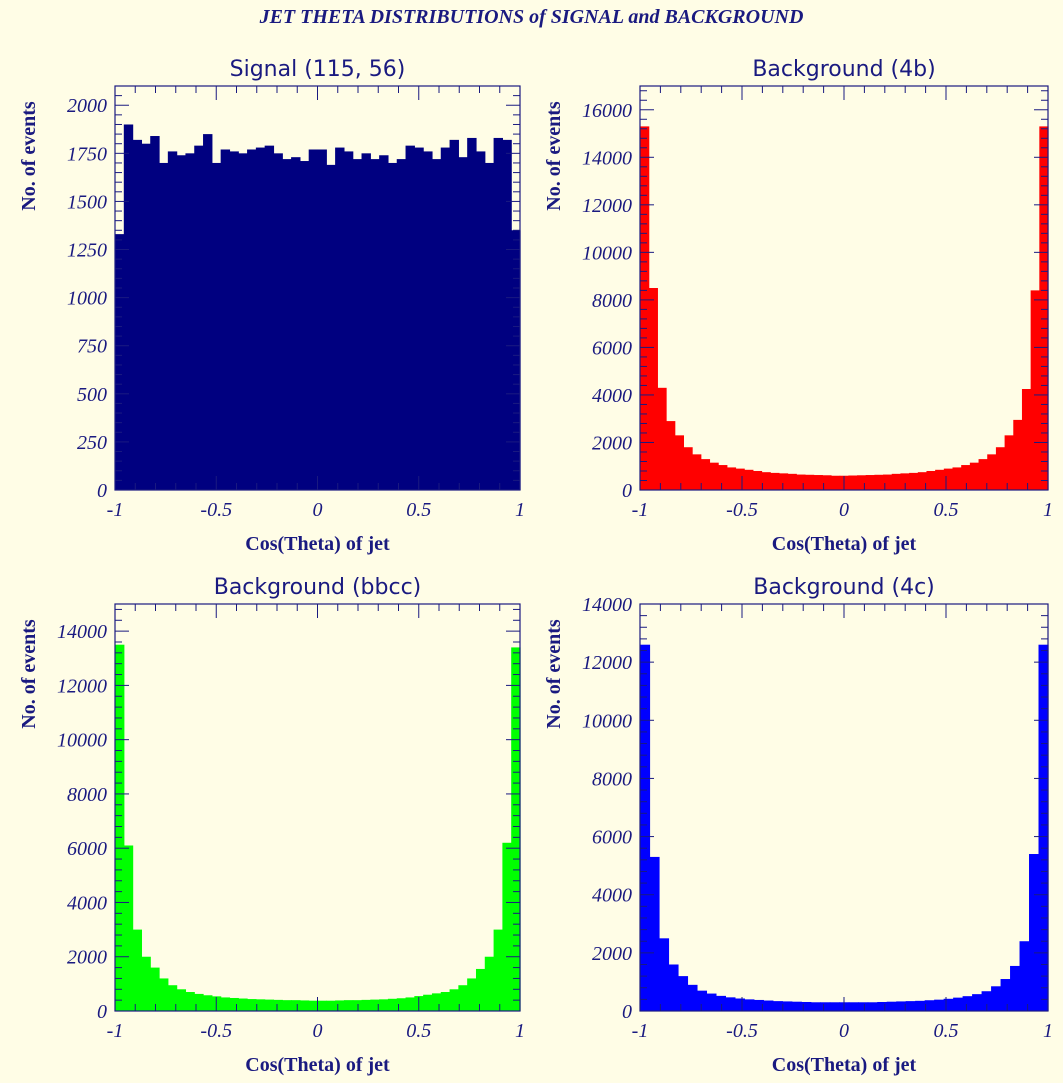 The image size is (1063, 1083). I want to click on x-tick-label: 1, so click(1048, 1031).